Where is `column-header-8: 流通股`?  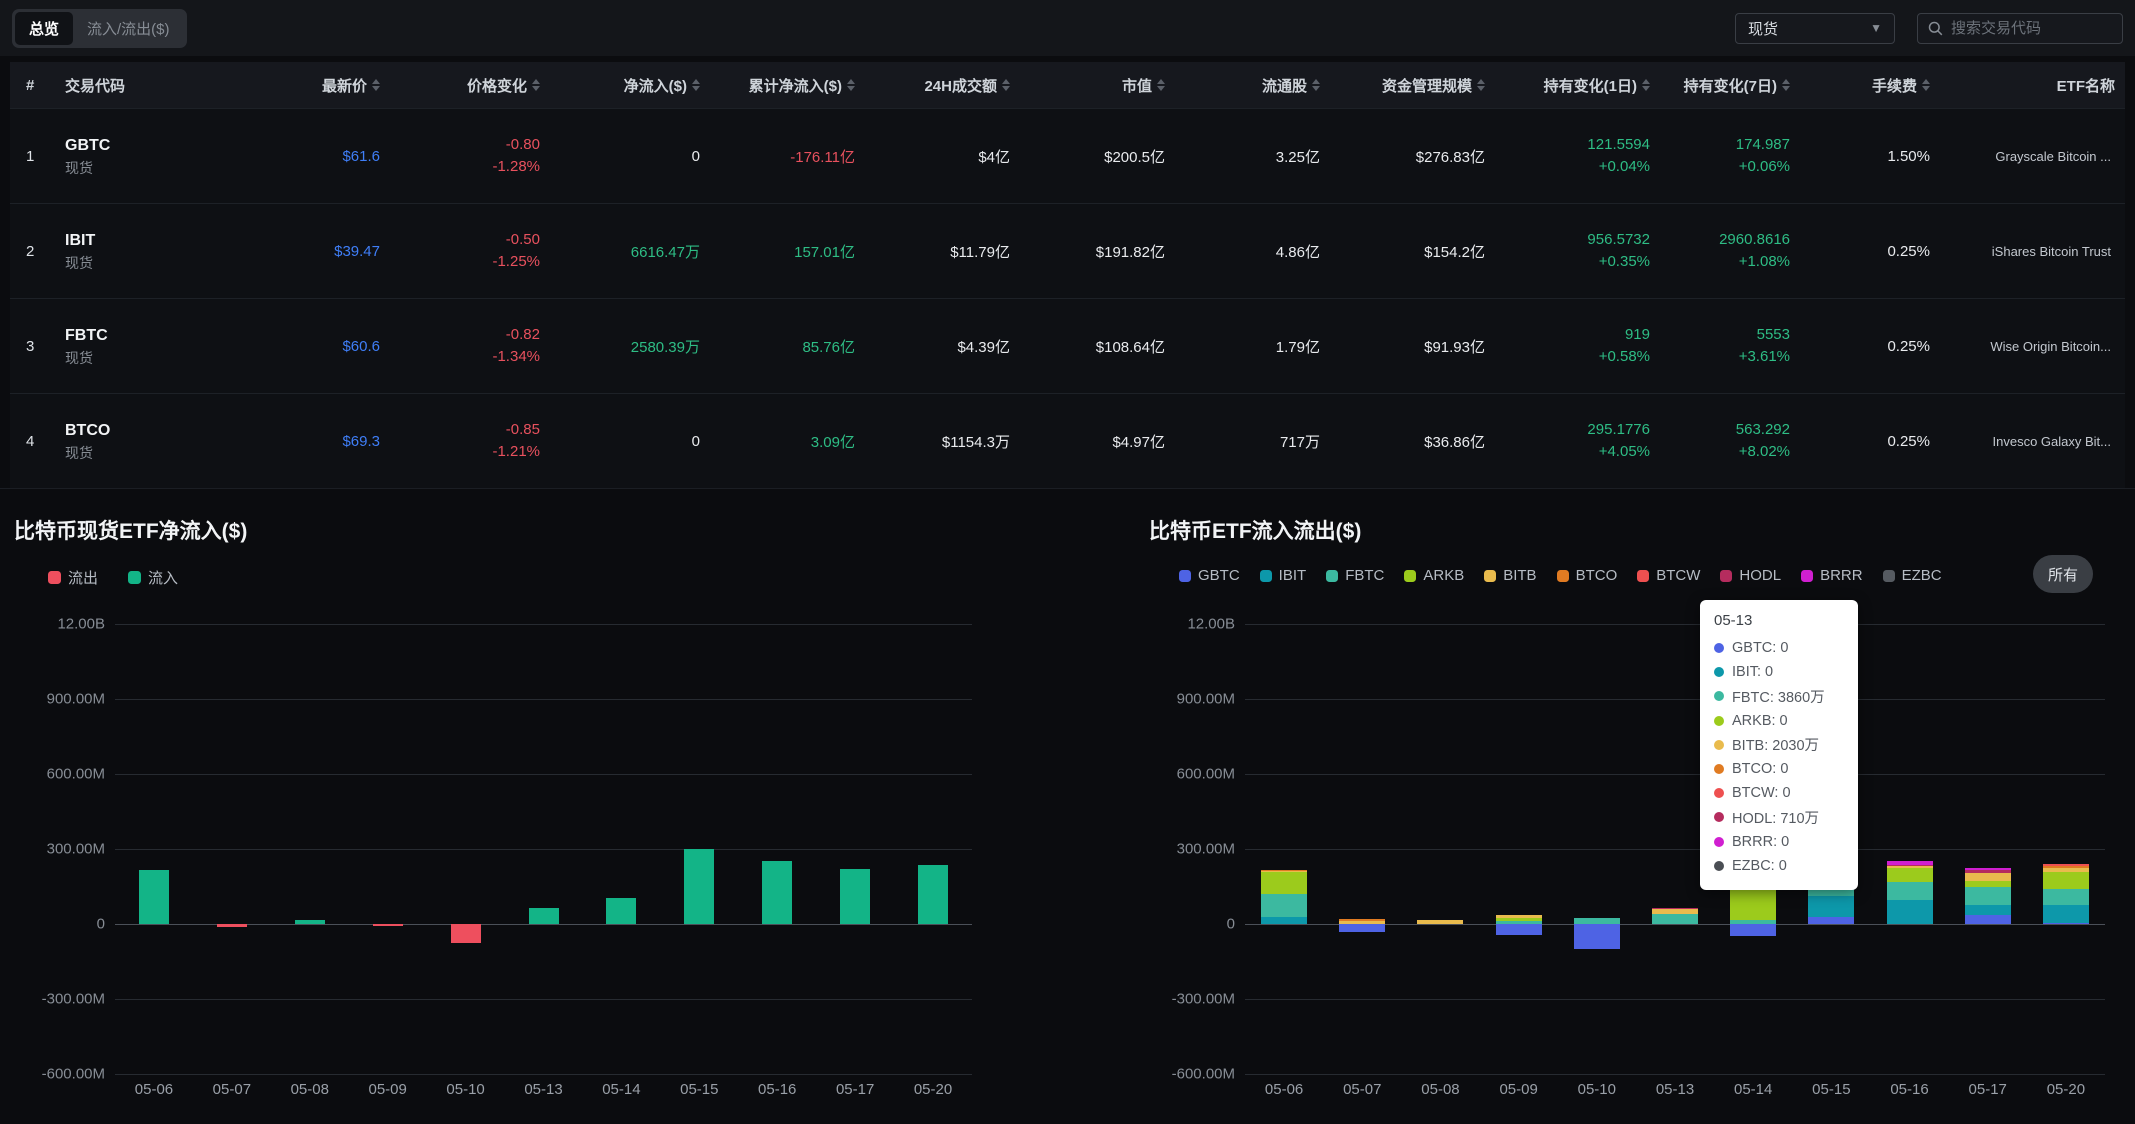
column-header-8: 流通股 is located at coordinates (1252, 85).